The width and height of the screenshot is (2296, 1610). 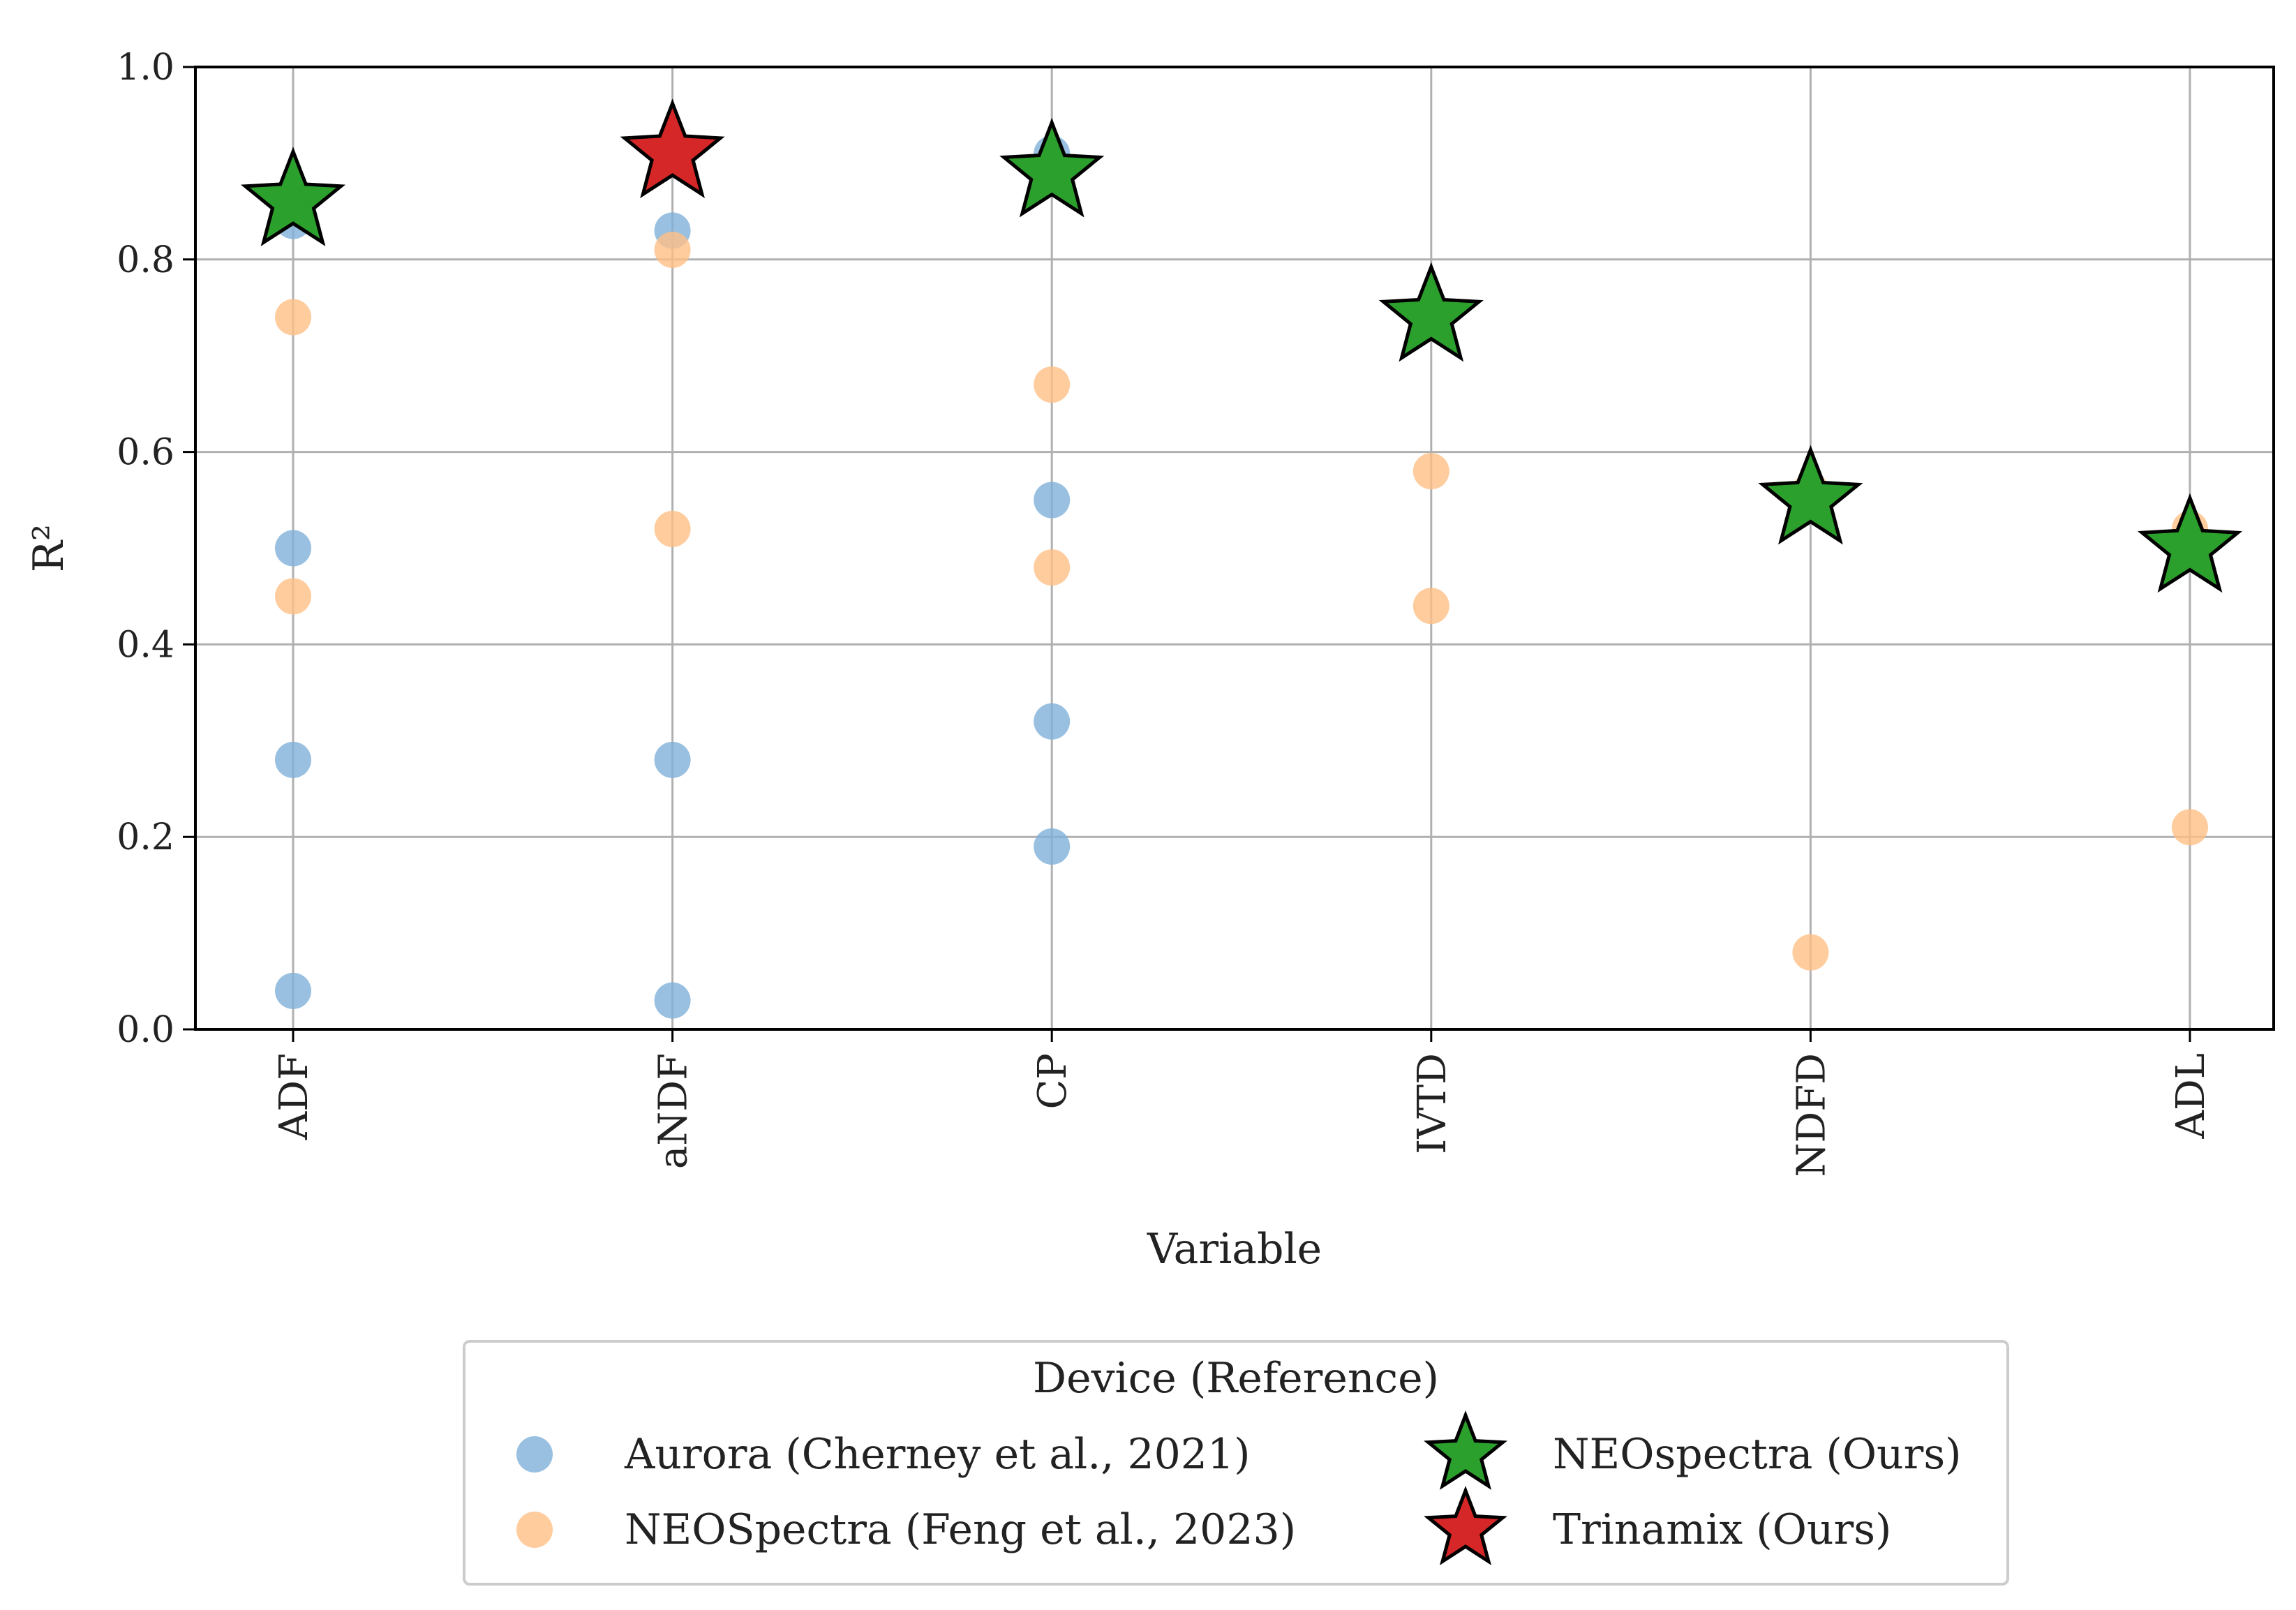 What do you see at coordinates (1811, 1115) in the screenshot?
I see `x-tick-label: NDFD` at bounding box center [1811, 1115].